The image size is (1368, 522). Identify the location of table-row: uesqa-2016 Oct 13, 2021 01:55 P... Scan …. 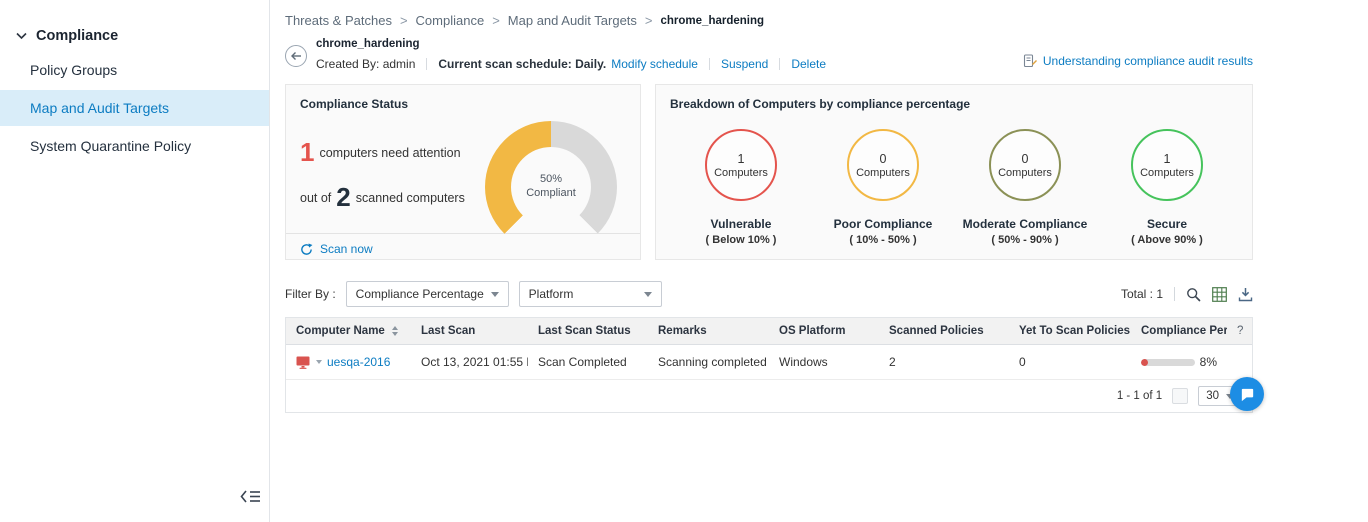
(769, 362).